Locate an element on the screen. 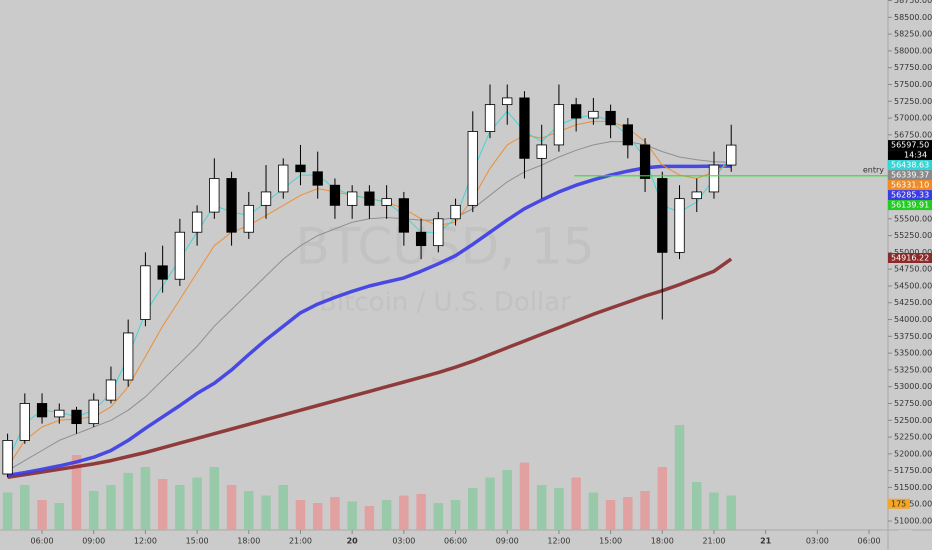  entry-label: entry is located at coordinates (873, 169).